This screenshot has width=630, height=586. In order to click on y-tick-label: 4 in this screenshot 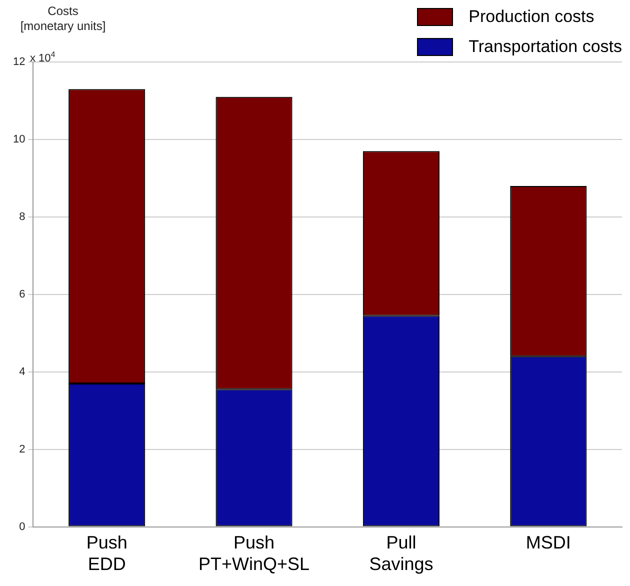, I will do `click(22, 372)`.